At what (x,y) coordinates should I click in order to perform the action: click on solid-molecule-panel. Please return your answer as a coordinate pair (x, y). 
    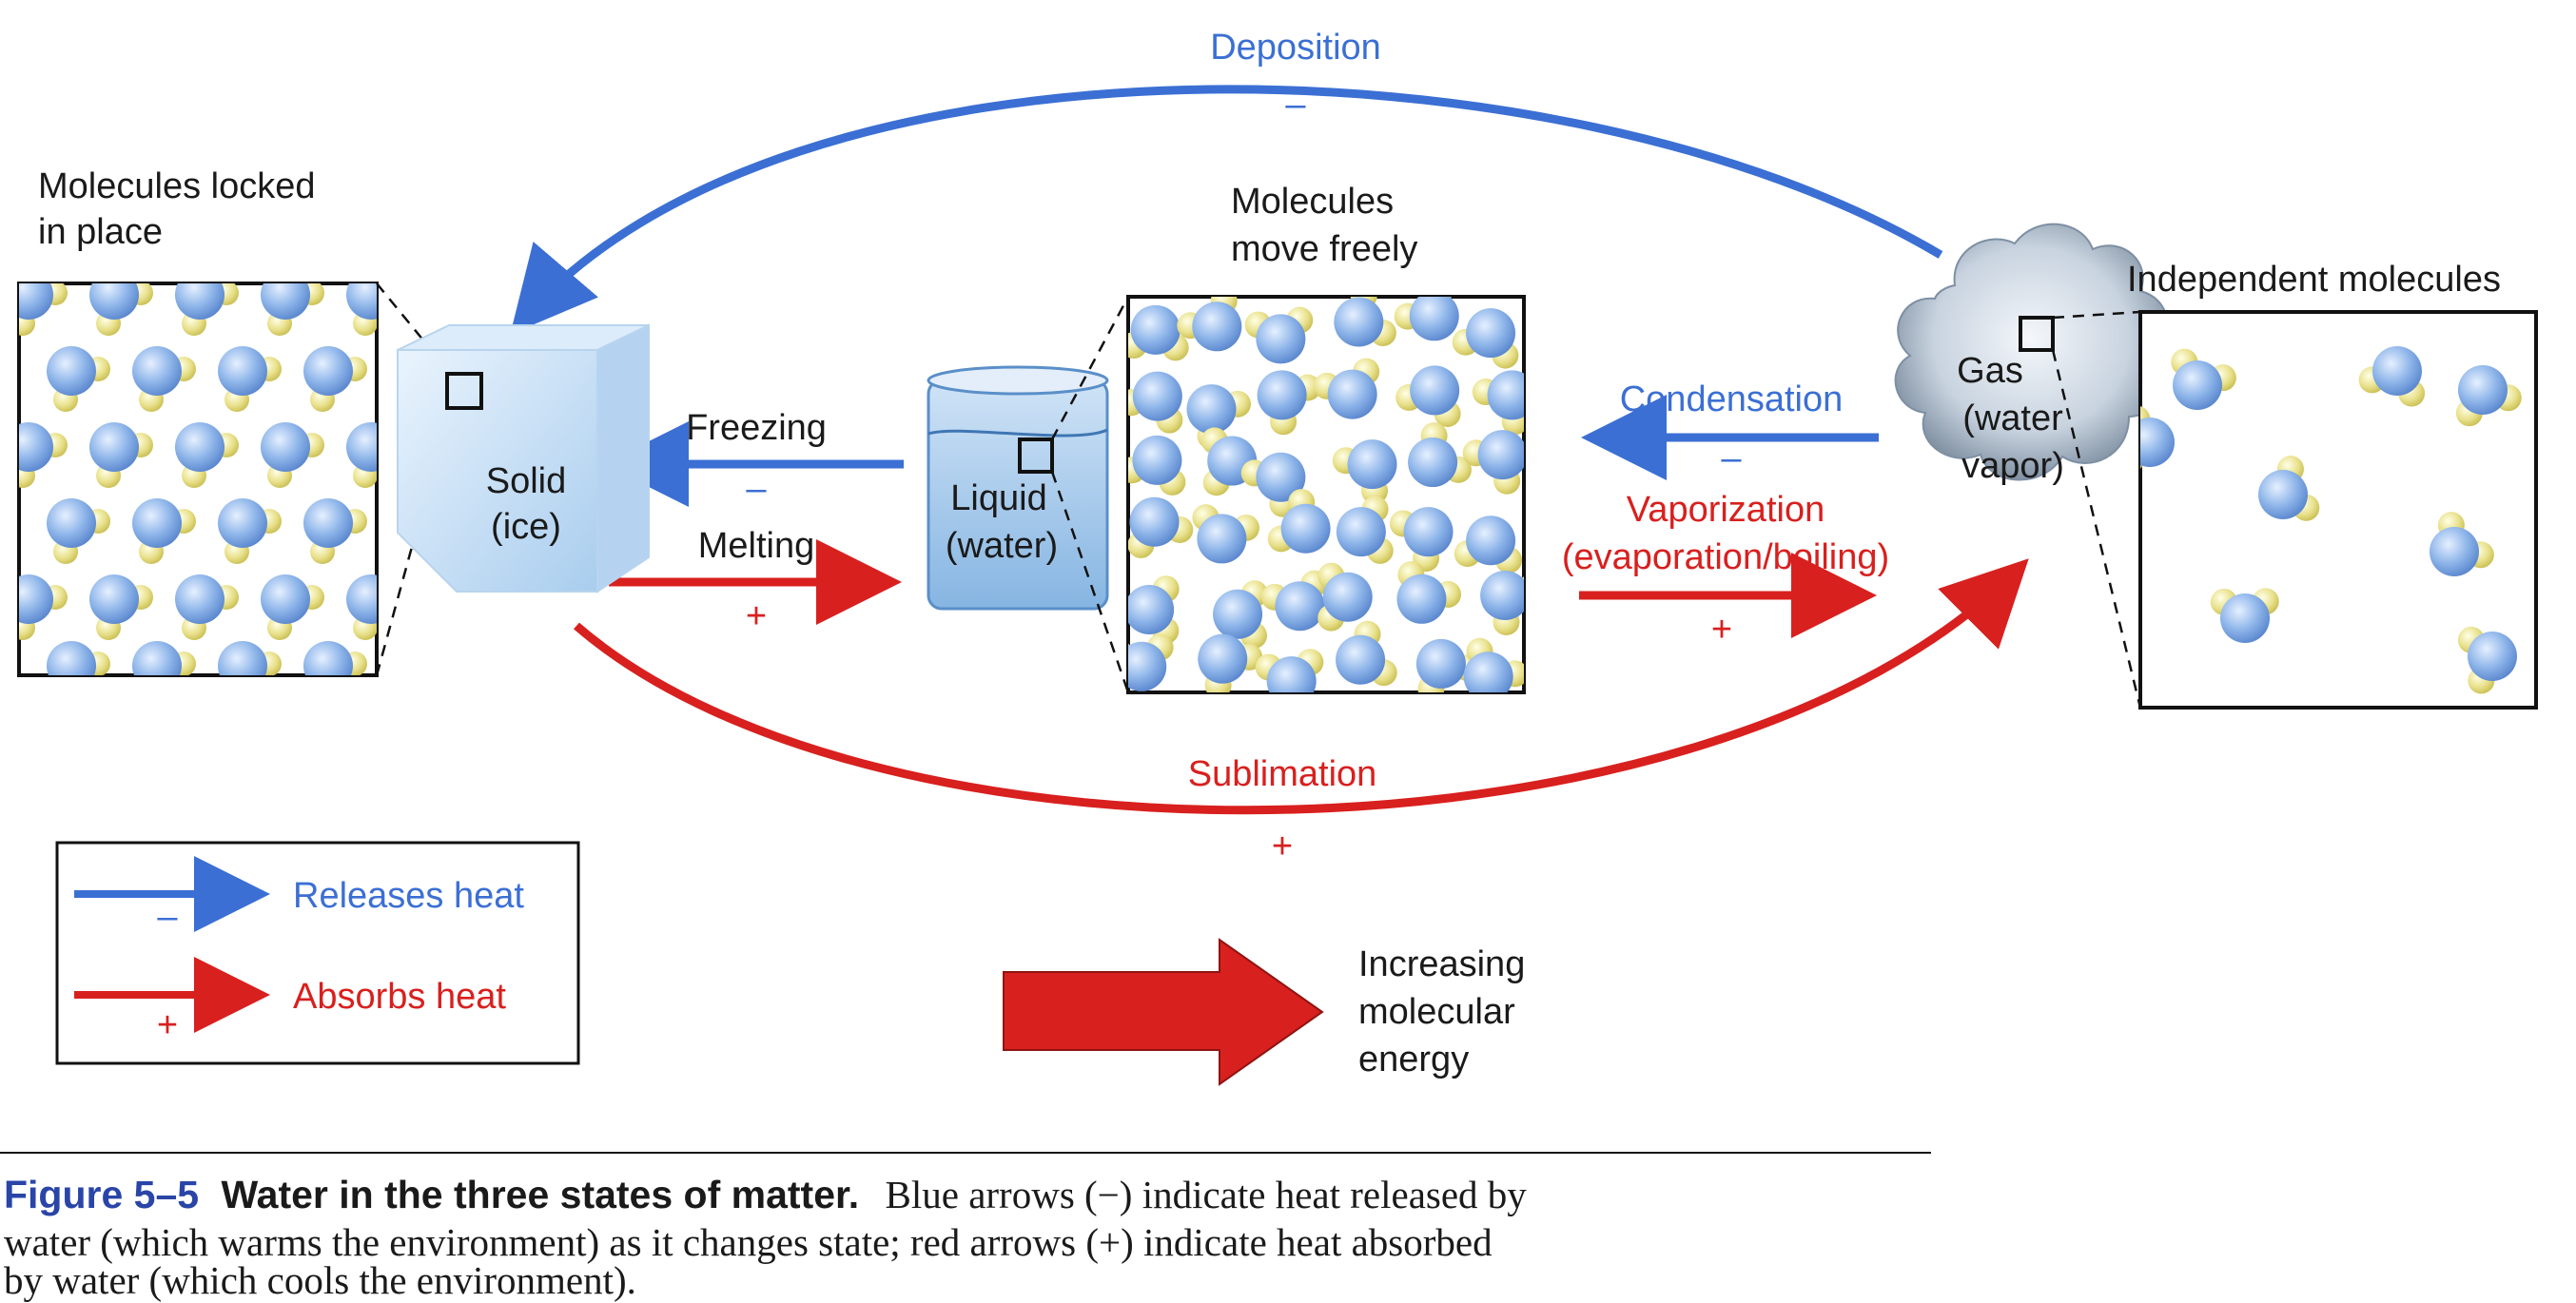
    Looking at the image, I should click on (198, 479).